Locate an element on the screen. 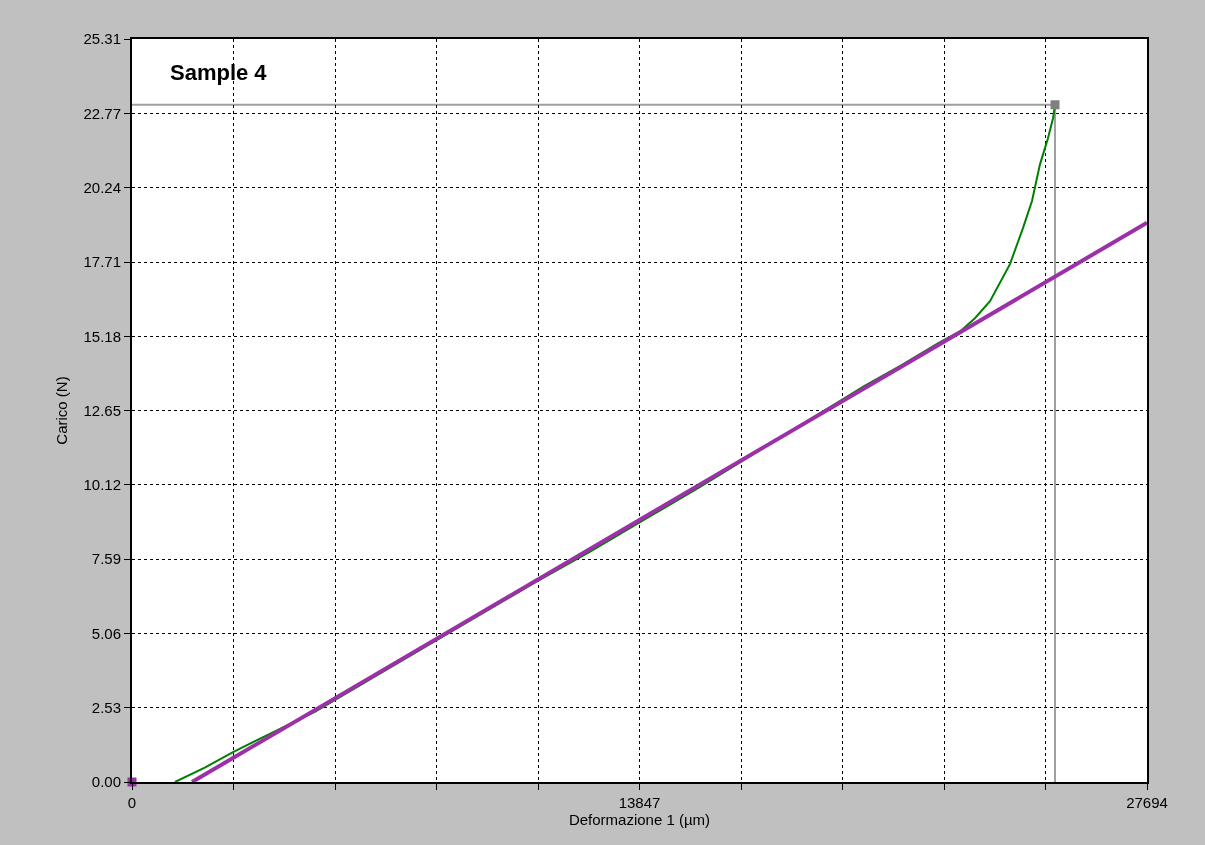 The image size is (1205, 845). y-tick-label: 2.53 is located at coordinates (106, 707).